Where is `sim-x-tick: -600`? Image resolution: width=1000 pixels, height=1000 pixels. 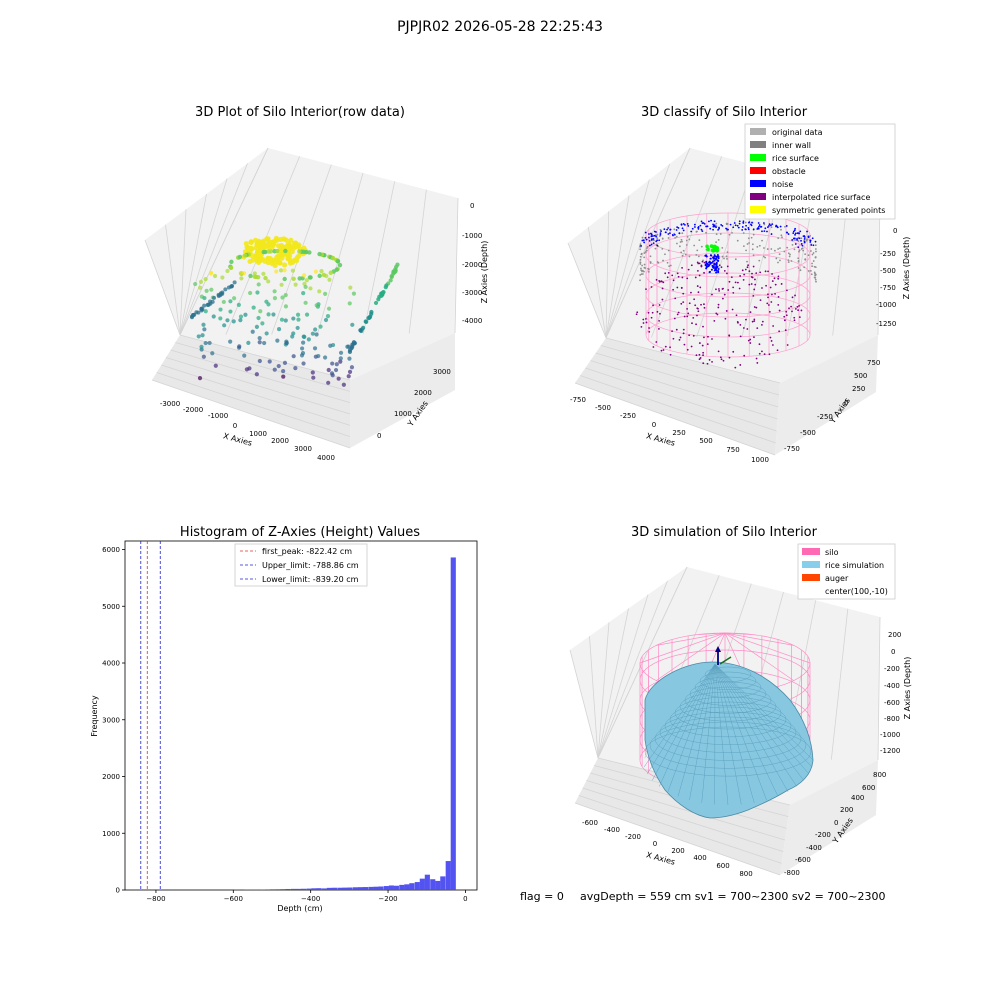 sim-x-tick: -600 is located at coordinates (590, 823).